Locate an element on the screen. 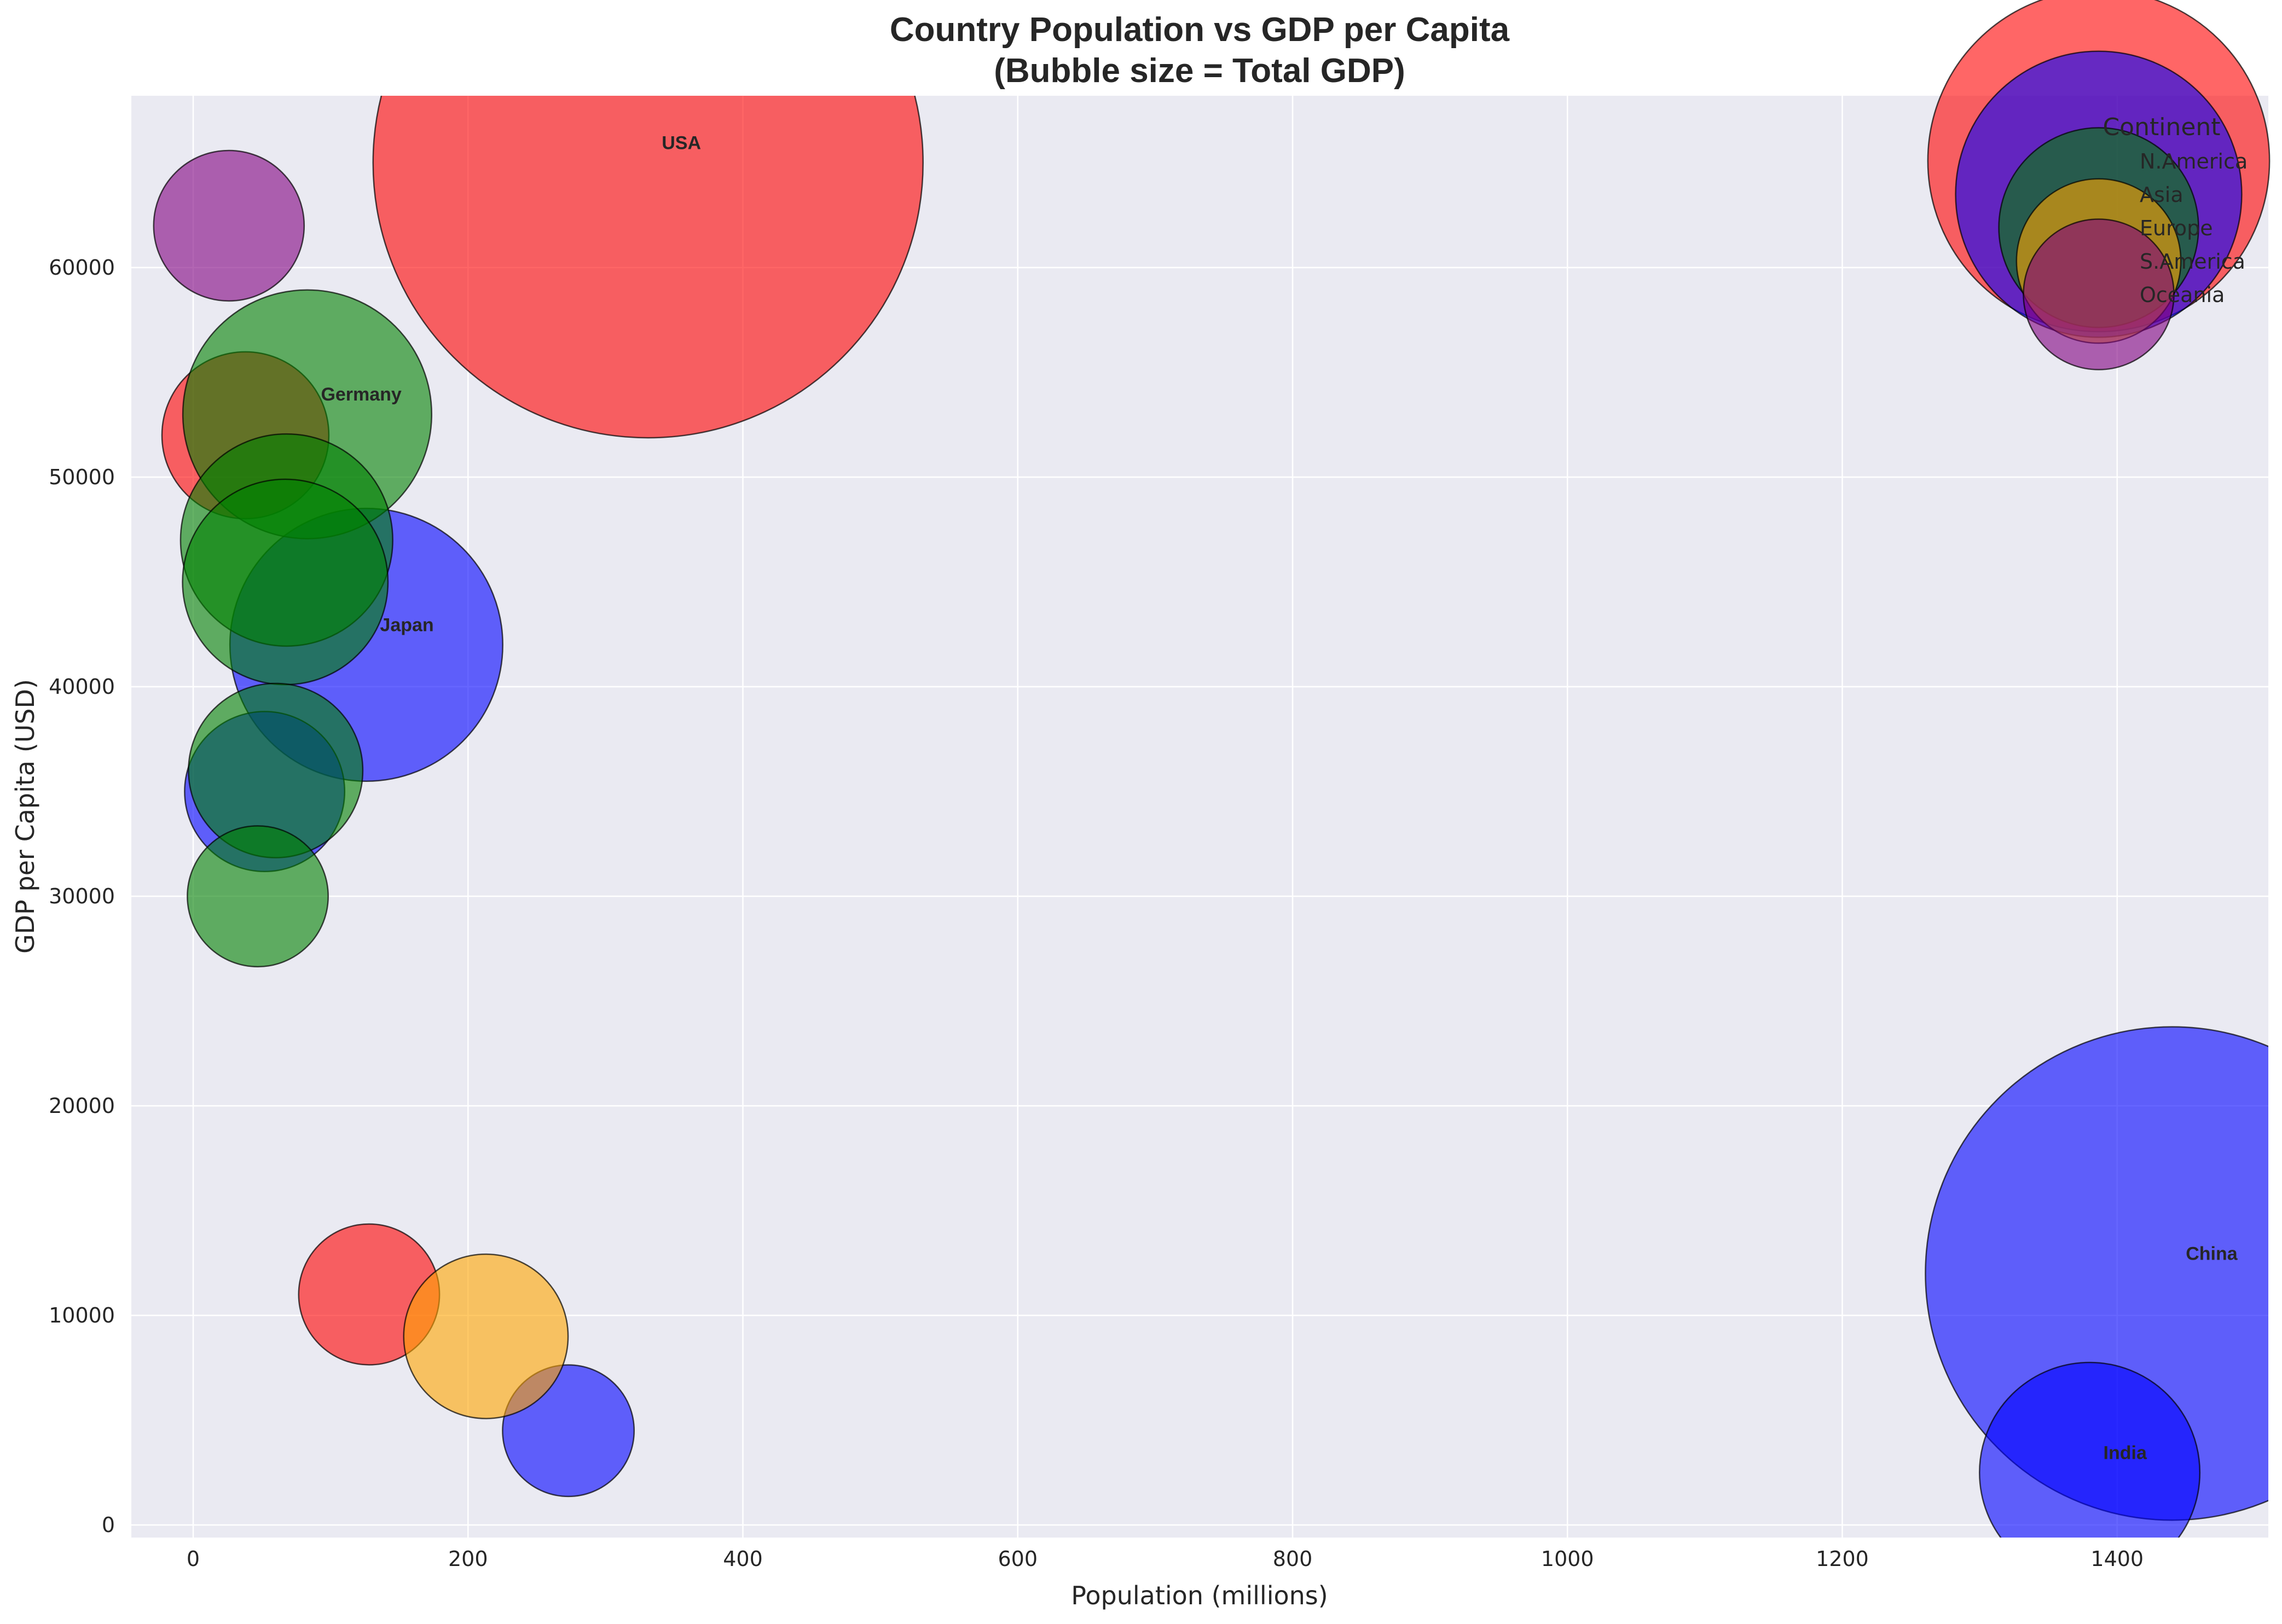 This screenshot has width=2282, height=1624. legend-label-samerica: S.America is located at coordinates (2192, 262).